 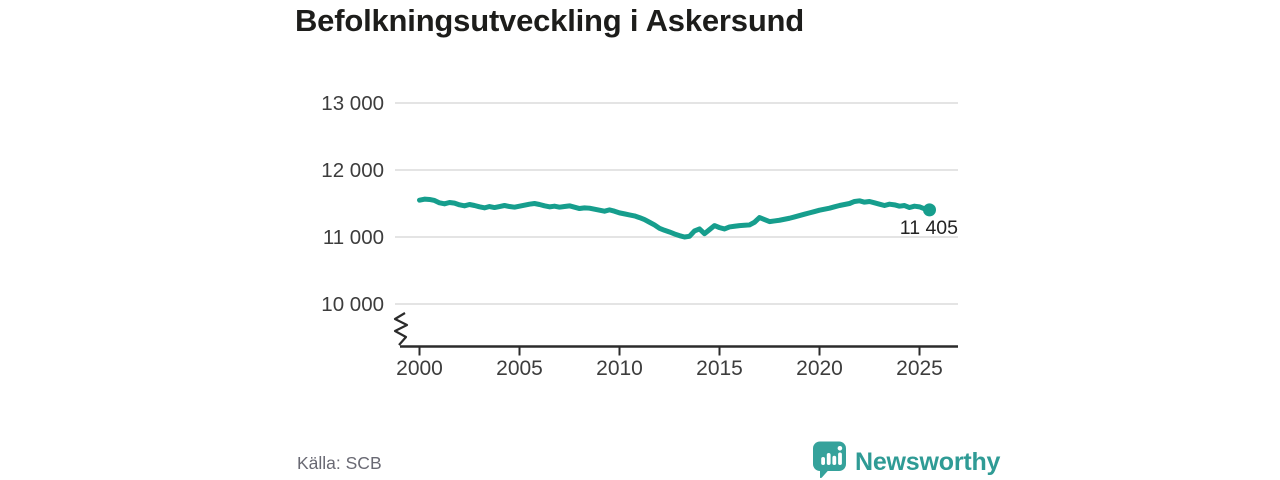 What do you see at coordinates (619, 368) in the screenshot?
I see `x-tick-label: 2010` at bounding box center [619, 368].